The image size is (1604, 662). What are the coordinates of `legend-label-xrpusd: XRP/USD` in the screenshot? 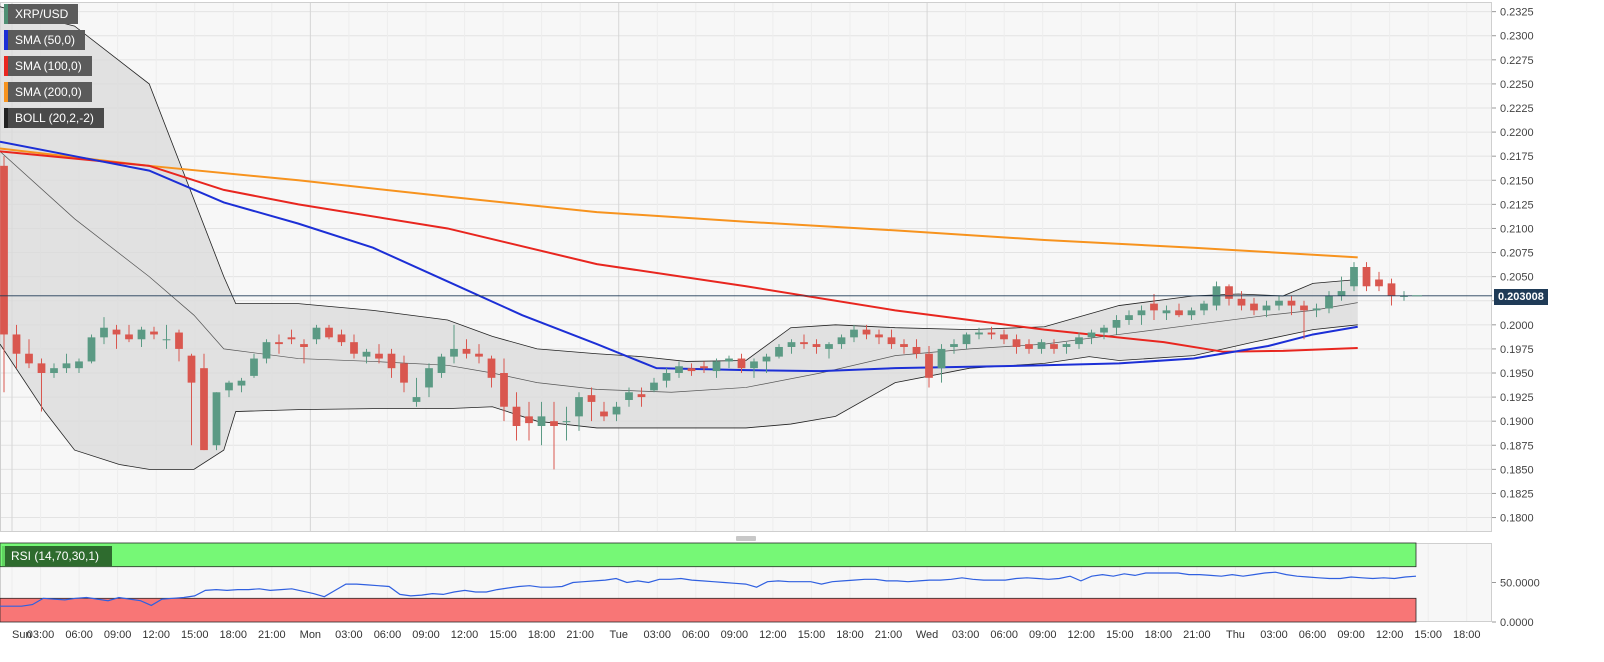 It's located at (42, 14).